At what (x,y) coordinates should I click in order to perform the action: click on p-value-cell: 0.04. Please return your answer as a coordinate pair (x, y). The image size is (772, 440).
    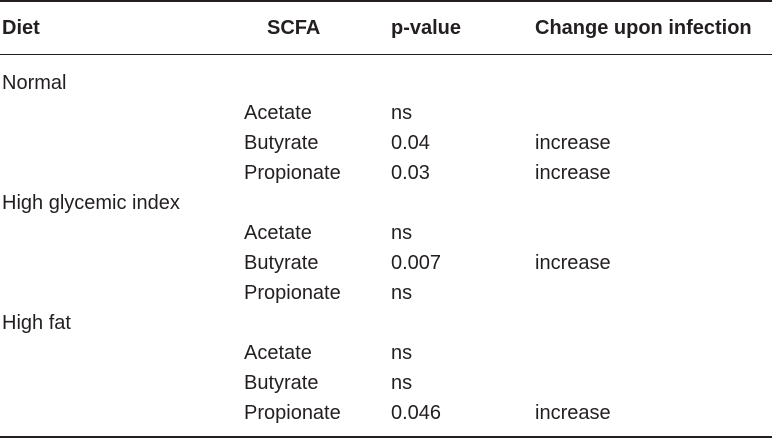
    Looking at the image, I should click on (410, 143).